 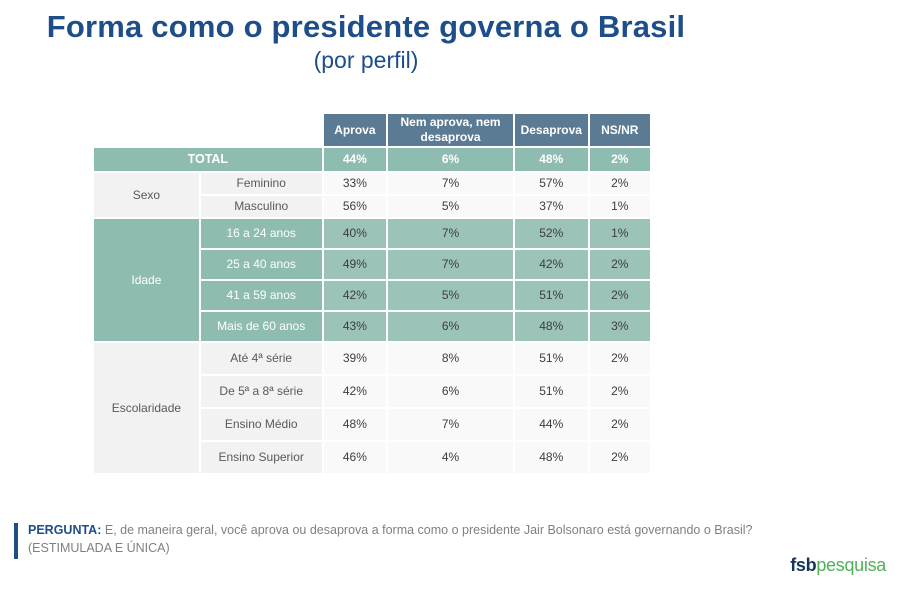 What do you see at coordinates (551, 233) in the screenshot?
I see `table-cell-value: 52%` at bounding box center [551, 233].